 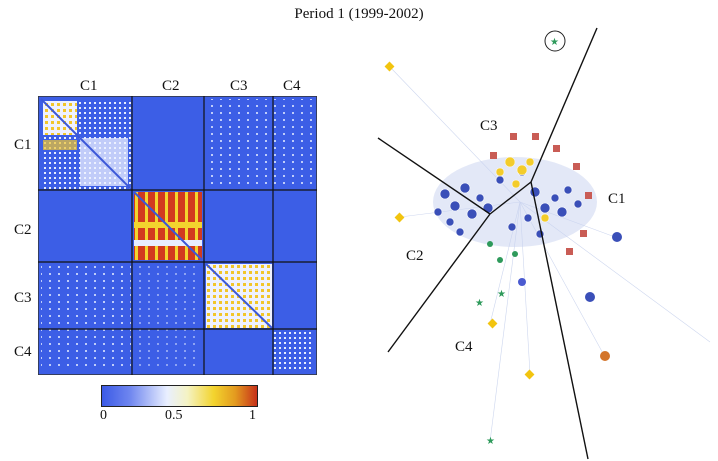 I want to click on matrix-row-label-c3: C3, so click(x=23, y=298).